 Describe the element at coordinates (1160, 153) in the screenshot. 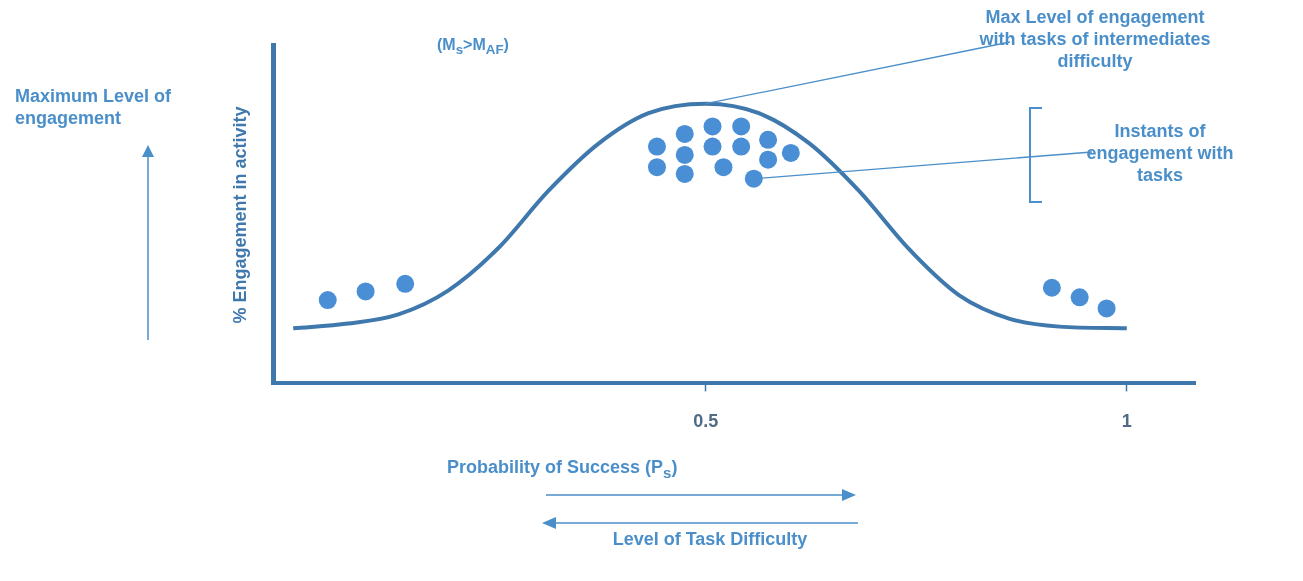

I see `annotation: Instants of engagement with tasks` at that location.